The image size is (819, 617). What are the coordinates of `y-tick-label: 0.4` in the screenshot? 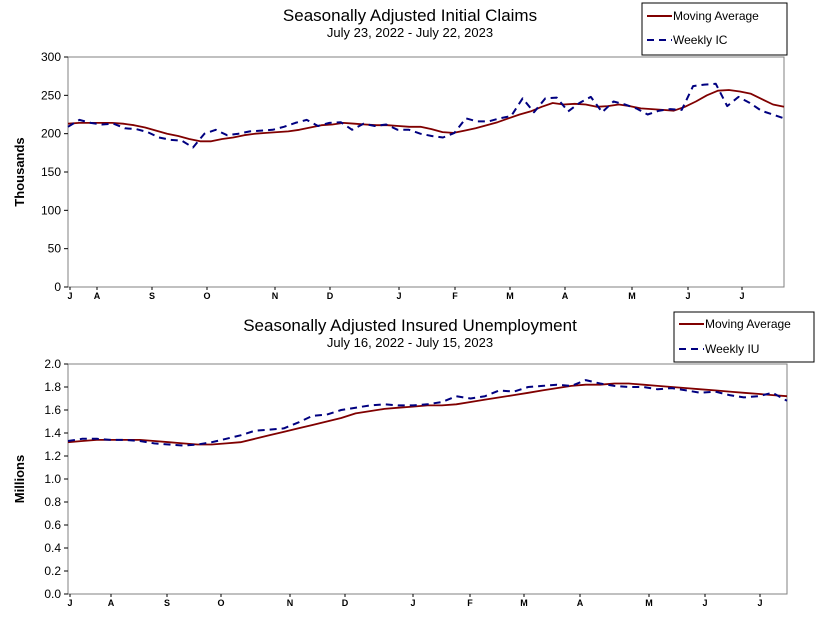 It's located at (52, 548).